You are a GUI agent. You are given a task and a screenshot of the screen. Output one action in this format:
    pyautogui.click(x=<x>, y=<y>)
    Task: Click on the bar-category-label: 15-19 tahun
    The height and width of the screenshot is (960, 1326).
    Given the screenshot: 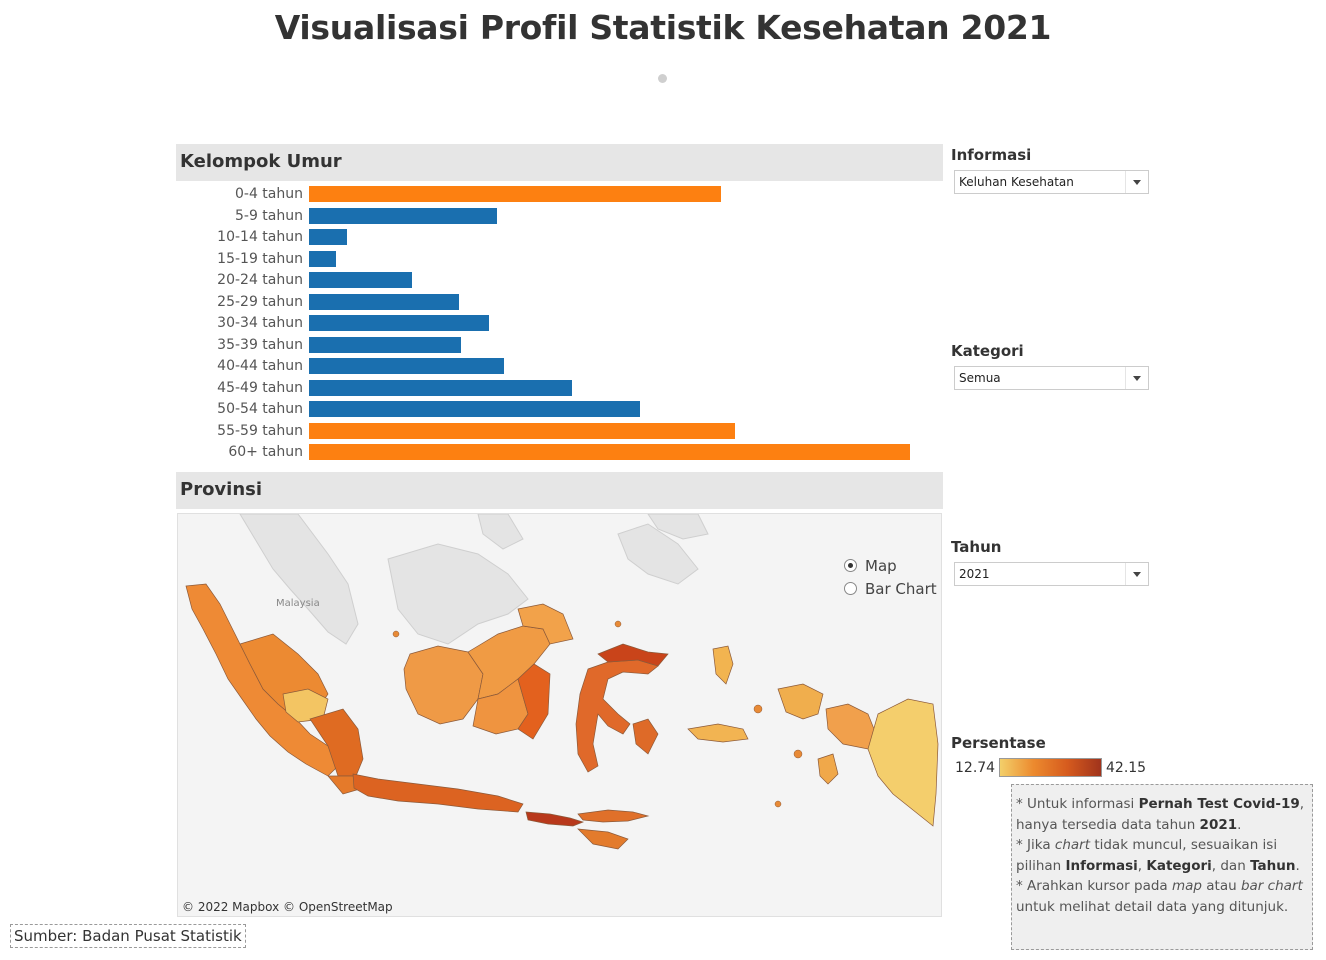 What is the action you would take?
    pyautogui.click(x=260, y=258)
    